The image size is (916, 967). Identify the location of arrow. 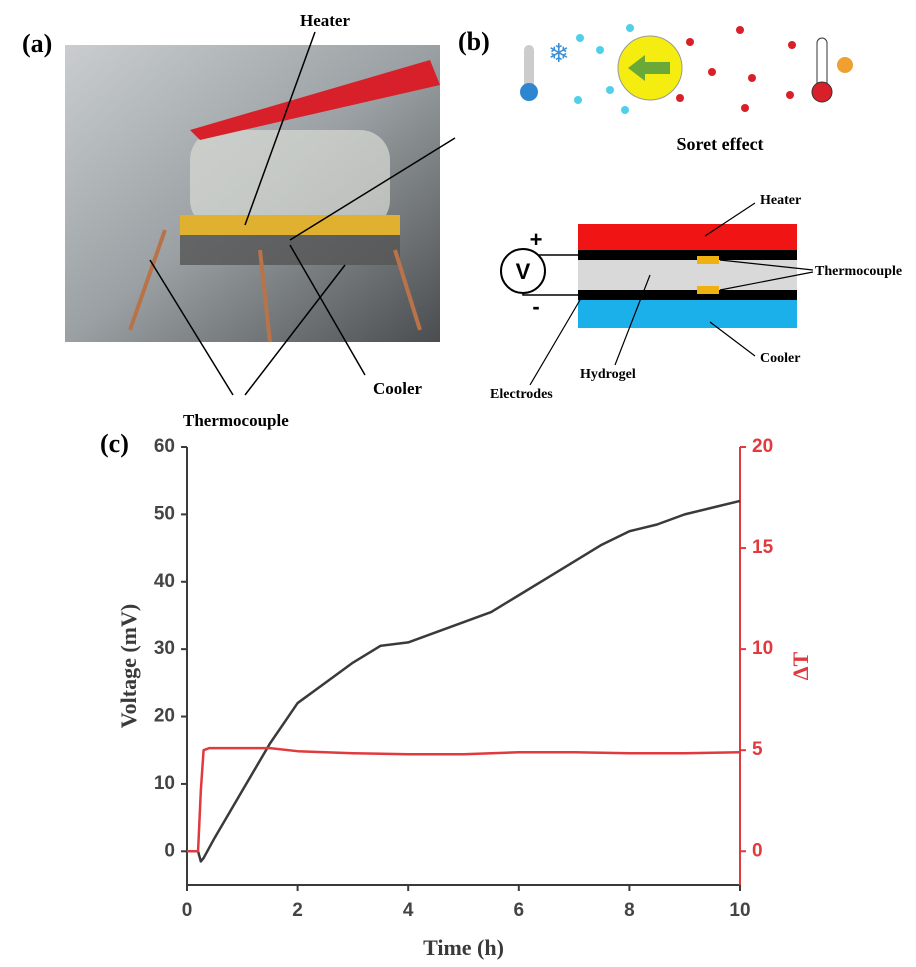
(649, 68).